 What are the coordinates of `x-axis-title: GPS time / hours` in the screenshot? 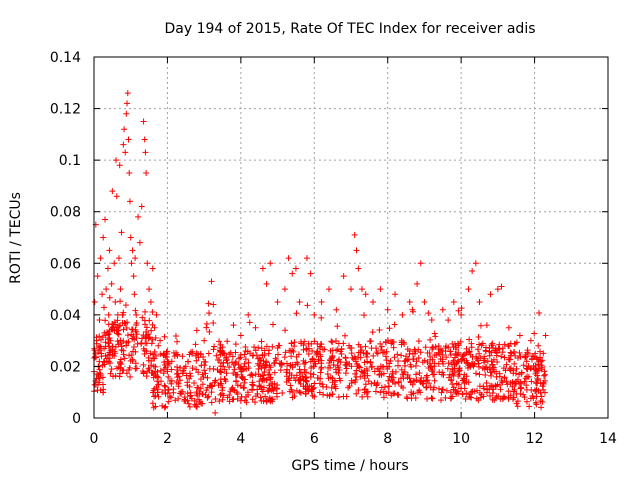 It's located at (349, 466).